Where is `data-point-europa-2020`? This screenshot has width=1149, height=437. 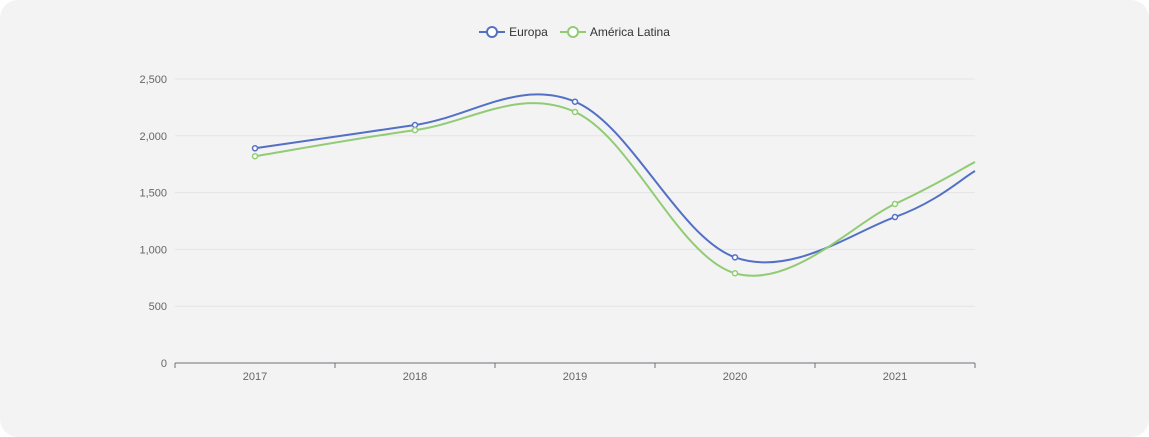
data-point-europa-2020 is located at coordinates (735, 257).